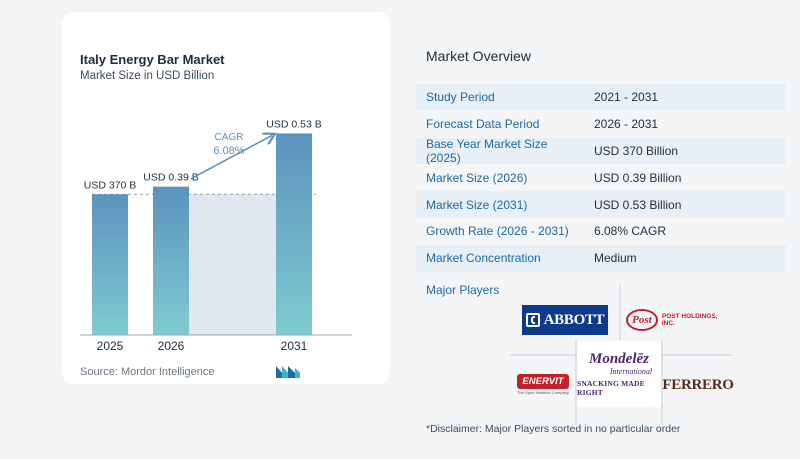 Image resolution: width=800 pixels, height=459 pixels. What do you see at coordinates (477, 177) in the screenshot?
I see `overview-row-label: Market Size (2026)` at bounding box center [477, 177].